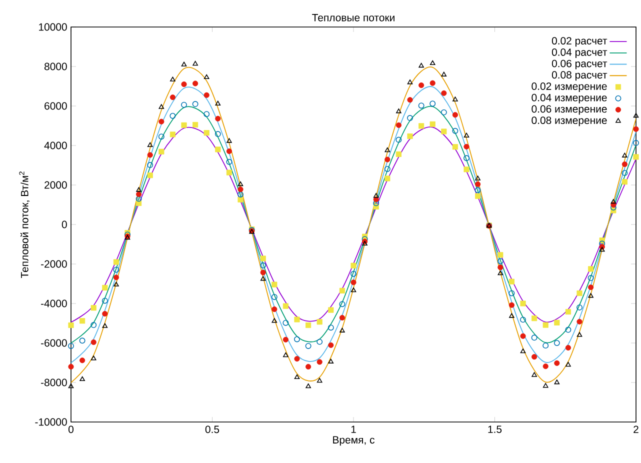 The width and height of the screenshot is (641, 463). I want to click on y-tick-label: -10000, so click(51, 422).